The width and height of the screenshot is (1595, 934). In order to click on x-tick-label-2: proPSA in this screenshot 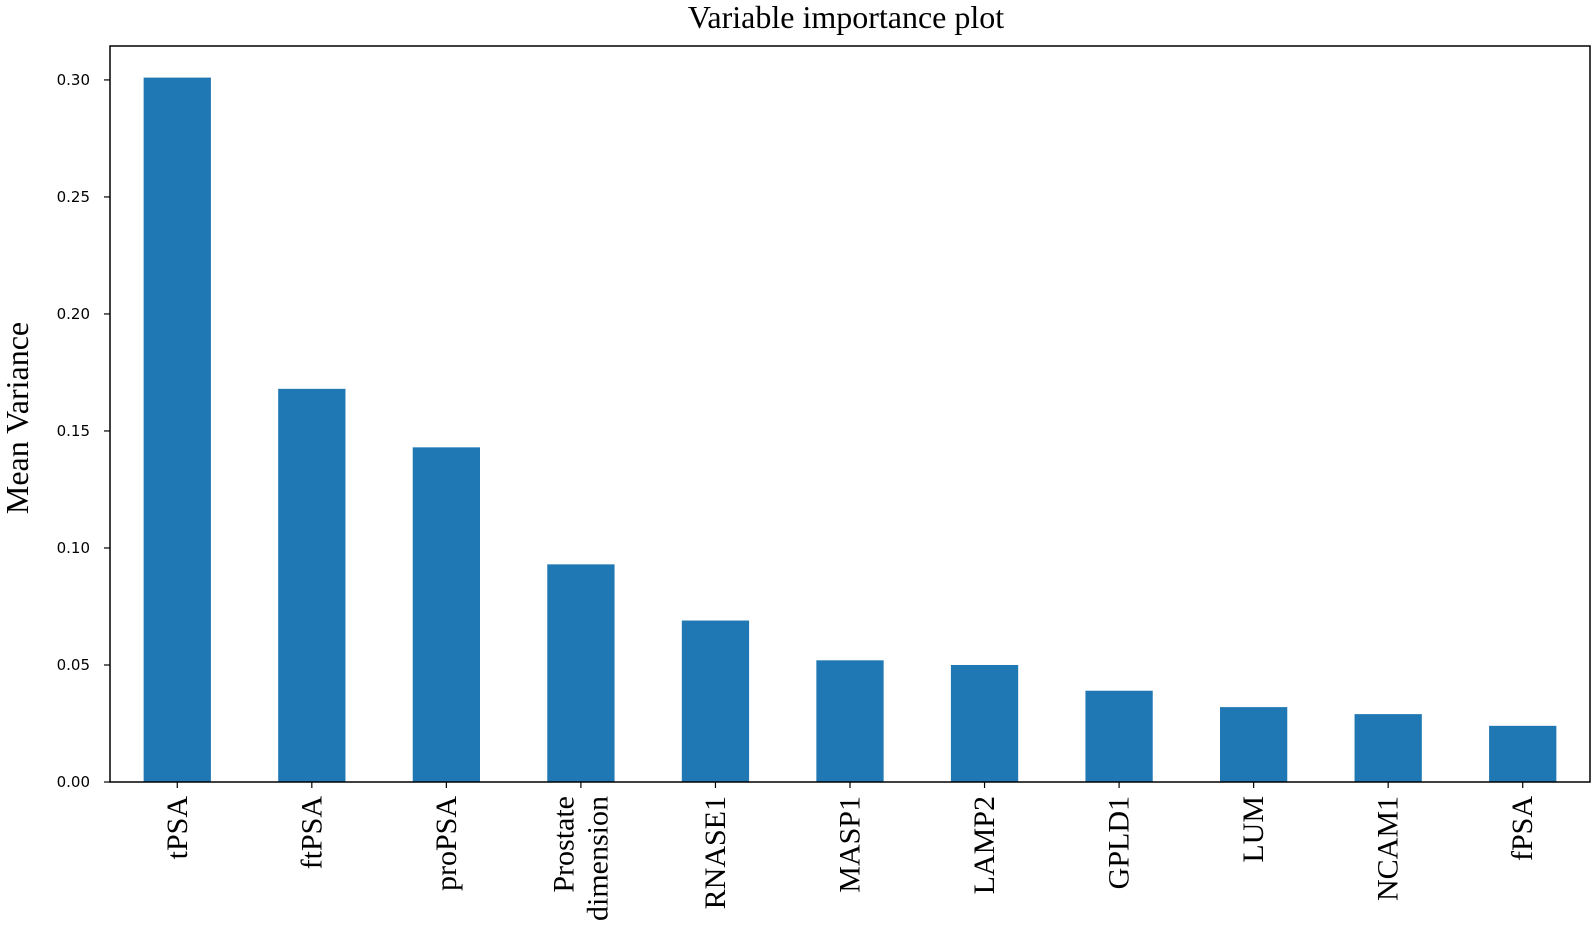, I will do `click(446, 843)`.